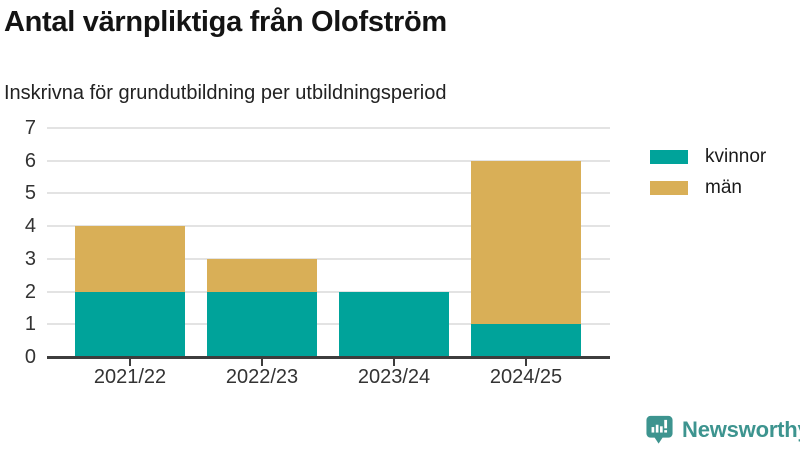  Describe the element at coordinates (741, 429) in the screenshot. I see `newsworthy-wordmark: Newsworthy` at that location.